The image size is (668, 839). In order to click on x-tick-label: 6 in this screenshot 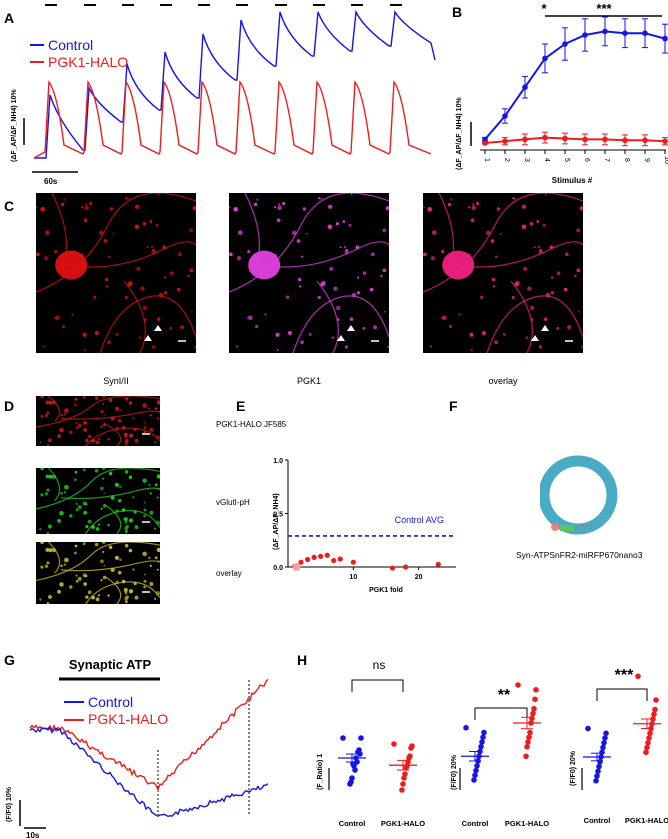, I will do `click(586, 160)`.